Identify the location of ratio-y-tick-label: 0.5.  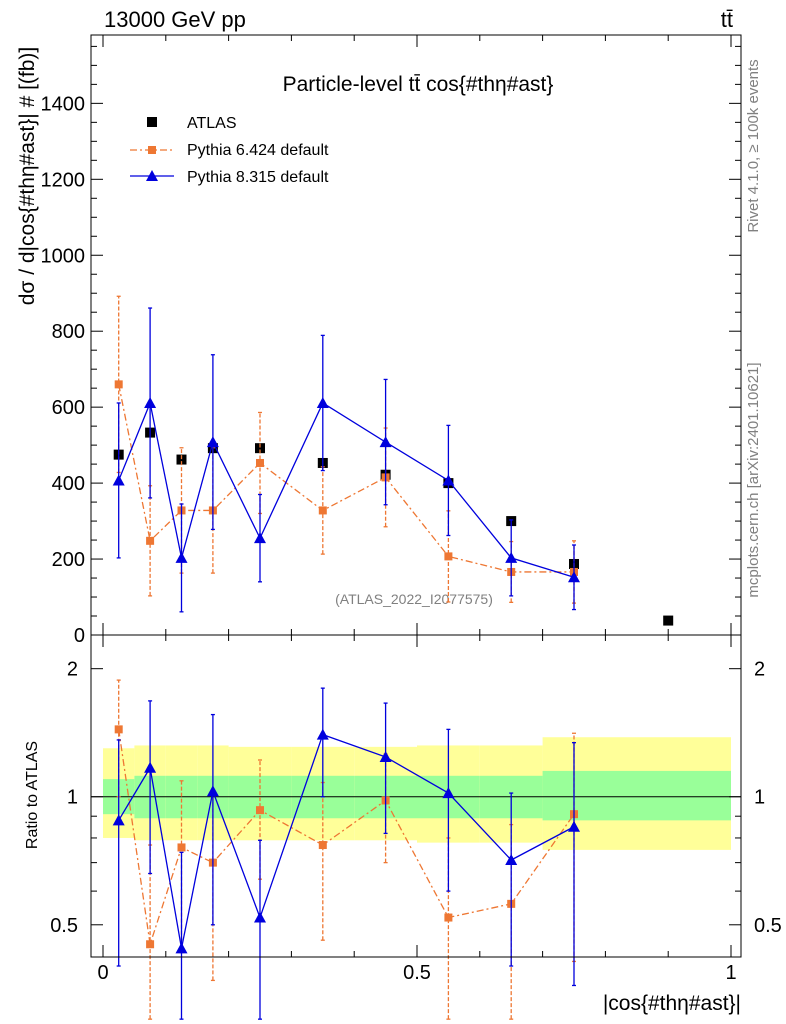
(64, 926).